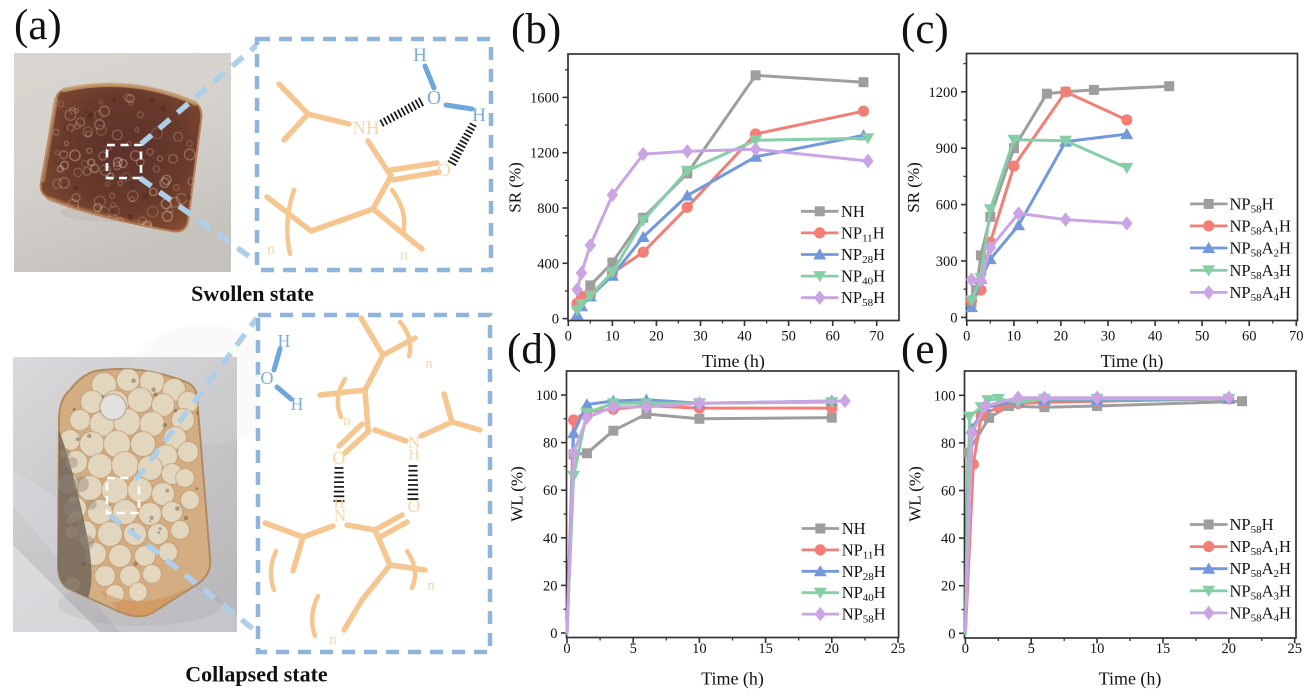  What do you see at coordinates (536, 29) in the screenshot?
I see `svg-text: (b)` at bounding box center [536, 29].